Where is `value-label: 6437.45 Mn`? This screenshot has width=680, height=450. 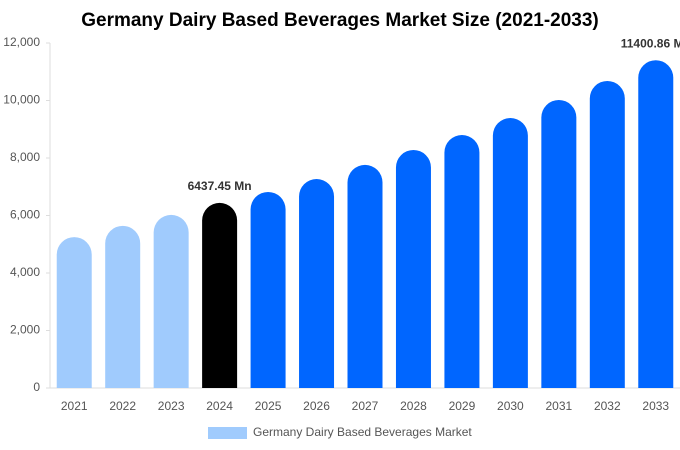 value-label: 6437.45 Mn is located at coordinates (220, 186).